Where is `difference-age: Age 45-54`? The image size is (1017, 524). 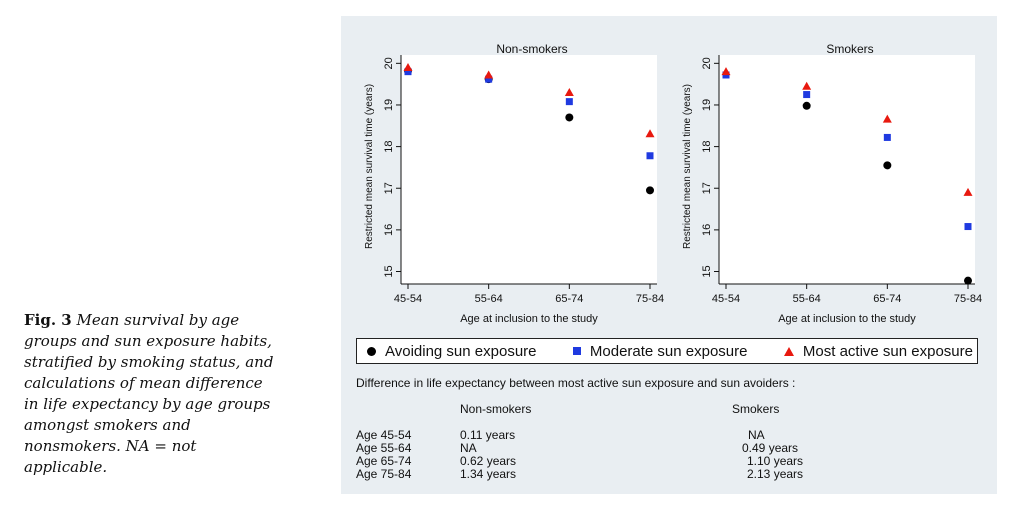 difference-age: Age 45-54 is located at coordinates (384, 435).